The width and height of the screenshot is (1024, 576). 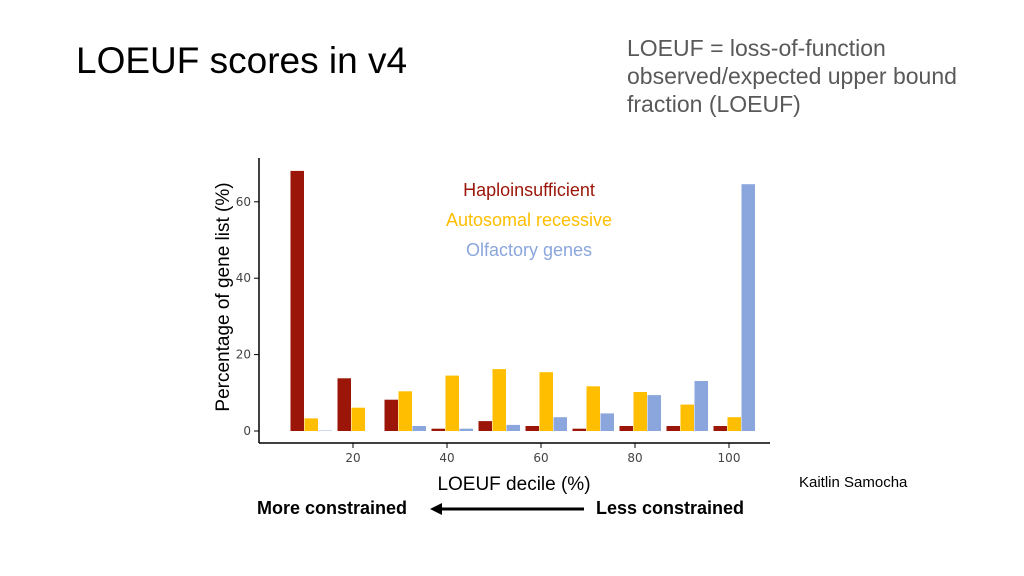 What do you see at coordinates (243, 278) in the screenshot?
I see `y-tick-label-40: 40` at bounding box center [243, 278].